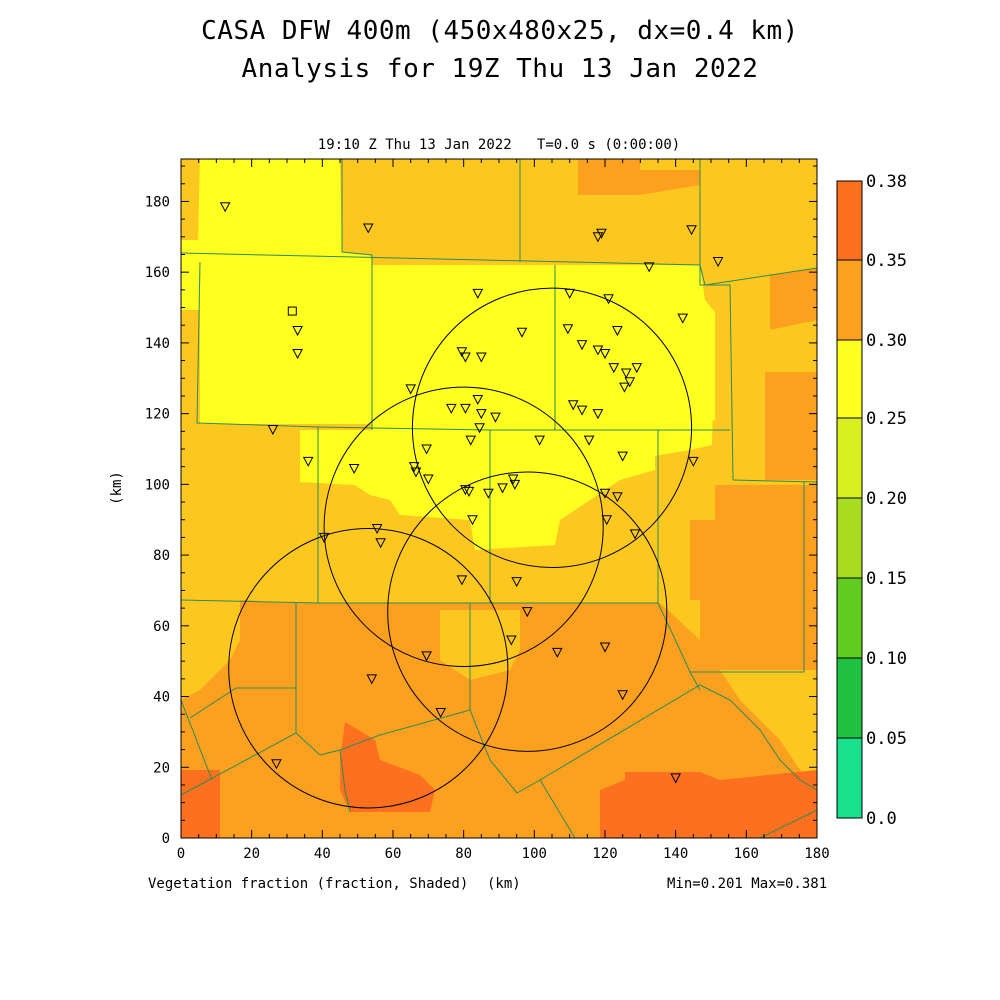  Describe the element at coordinates (500, 69) in the screenshot. I see `title-line-2: Analysis for 19Z Thu 13 Jan 2022` at that location.